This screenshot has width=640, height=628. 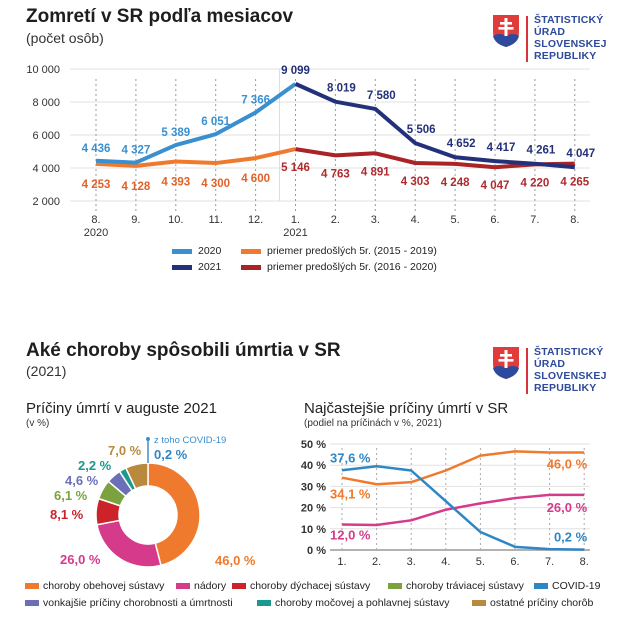 What do you see at coordinates (65, 38) in the screenshot?
I see `section1-subtitle: (počet osôb)` at bounding box center [65, 38].